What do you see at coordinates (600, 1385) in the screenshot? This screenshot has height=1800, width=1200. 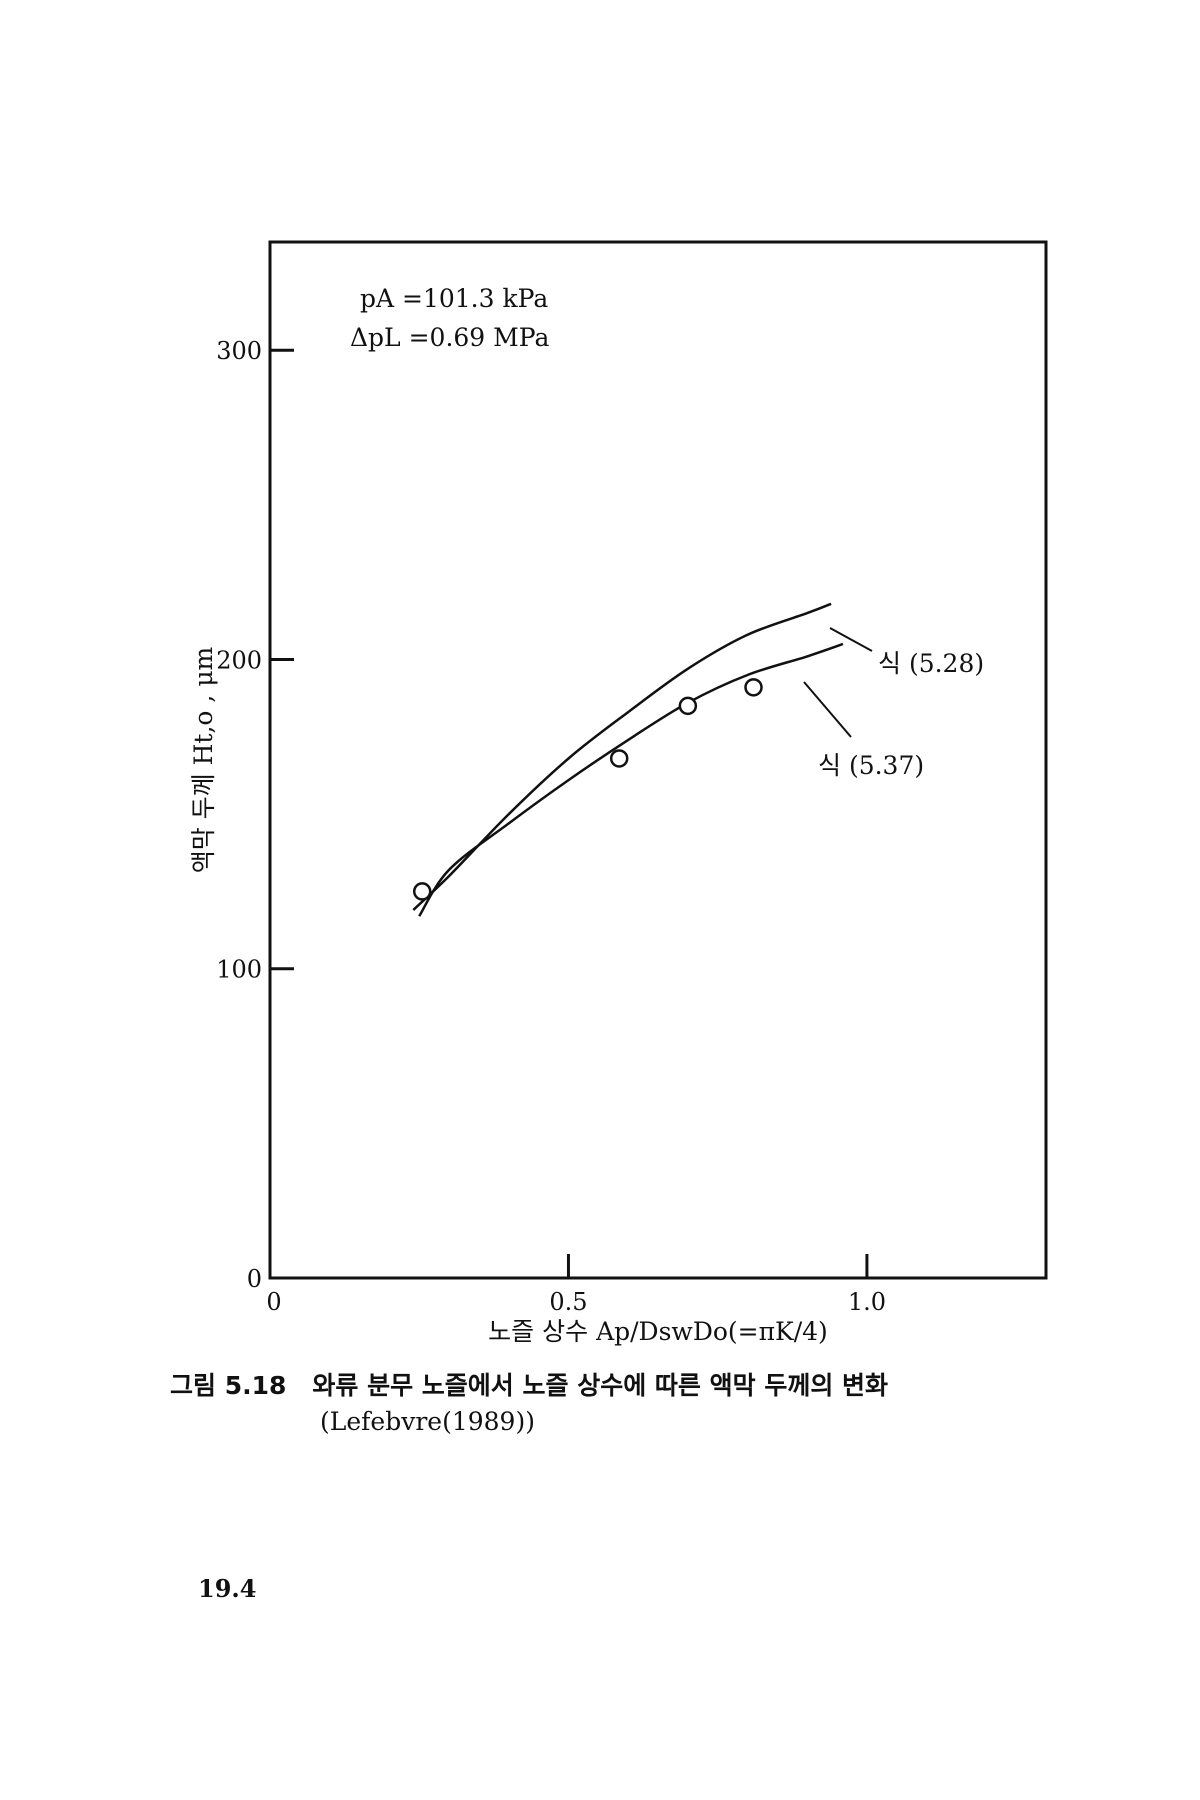 I see `figure-caption-text: 와류 분무 노즐에서 노즐 상수에 따른 액막 두께의 변화` at bounding box center [600, 1385].